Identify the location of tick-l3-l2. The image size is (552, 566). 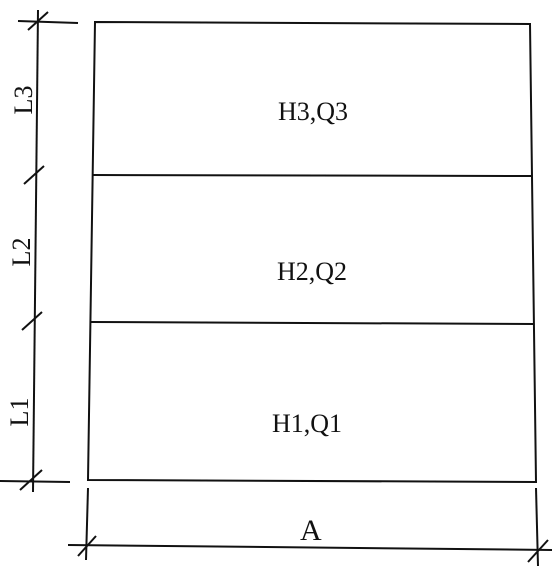
(34, 175).